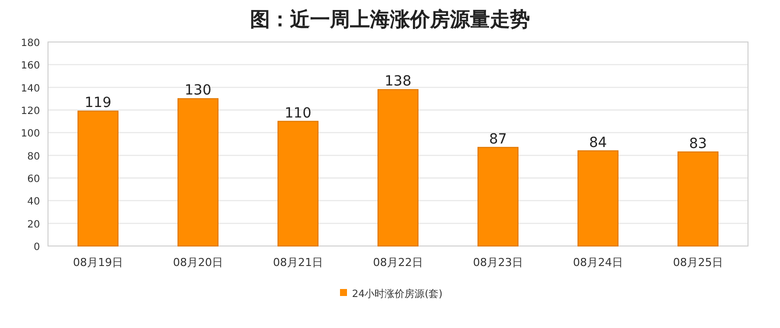 The image size is (780, 328). Describe the element at coordinates (33, 224) in the screenshot. I see `y-tick-label: 20` at that location.